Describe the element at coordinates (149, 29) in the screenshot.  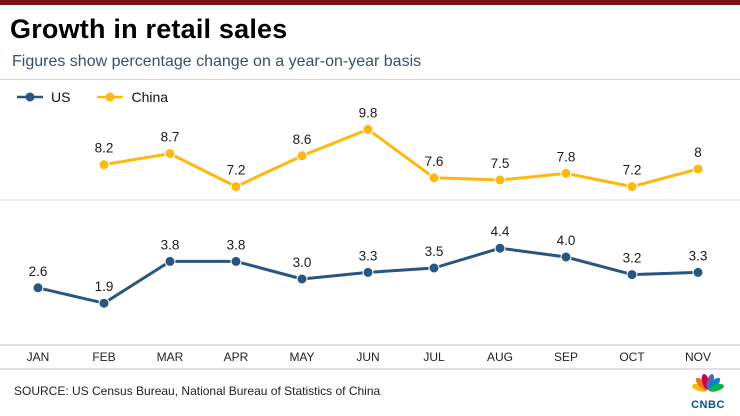
I see `page-title: Growth in retail sales` at that location.